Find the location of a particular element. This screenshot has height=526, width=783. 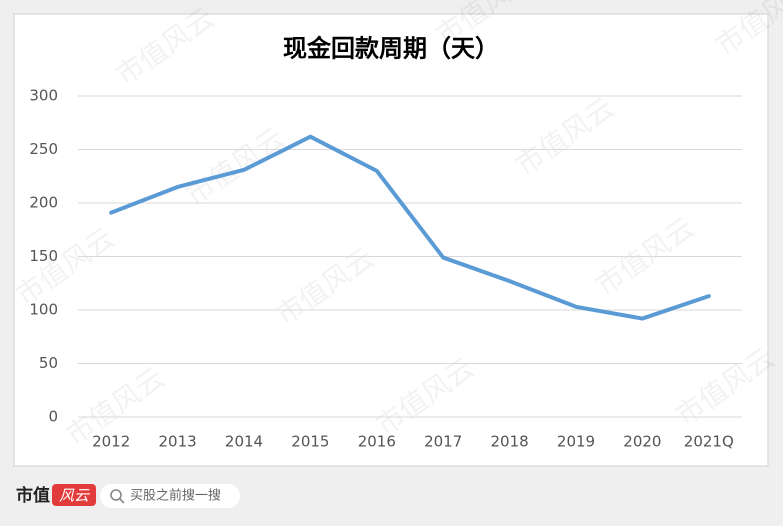

x-tick-label: 2019 is located at coordinates (576, 442).